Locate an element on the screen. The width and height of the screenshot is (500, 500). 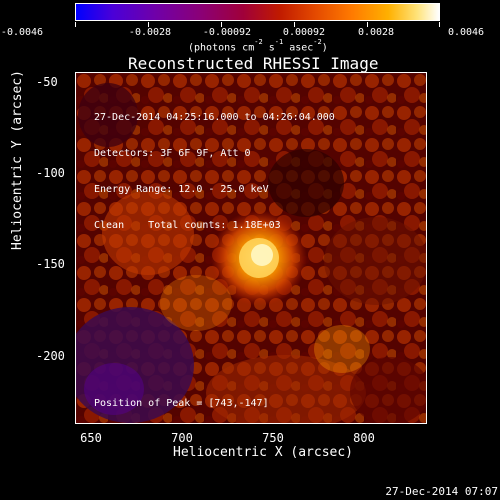
x-tick-label: 750 is located at coordinates (273, 438).